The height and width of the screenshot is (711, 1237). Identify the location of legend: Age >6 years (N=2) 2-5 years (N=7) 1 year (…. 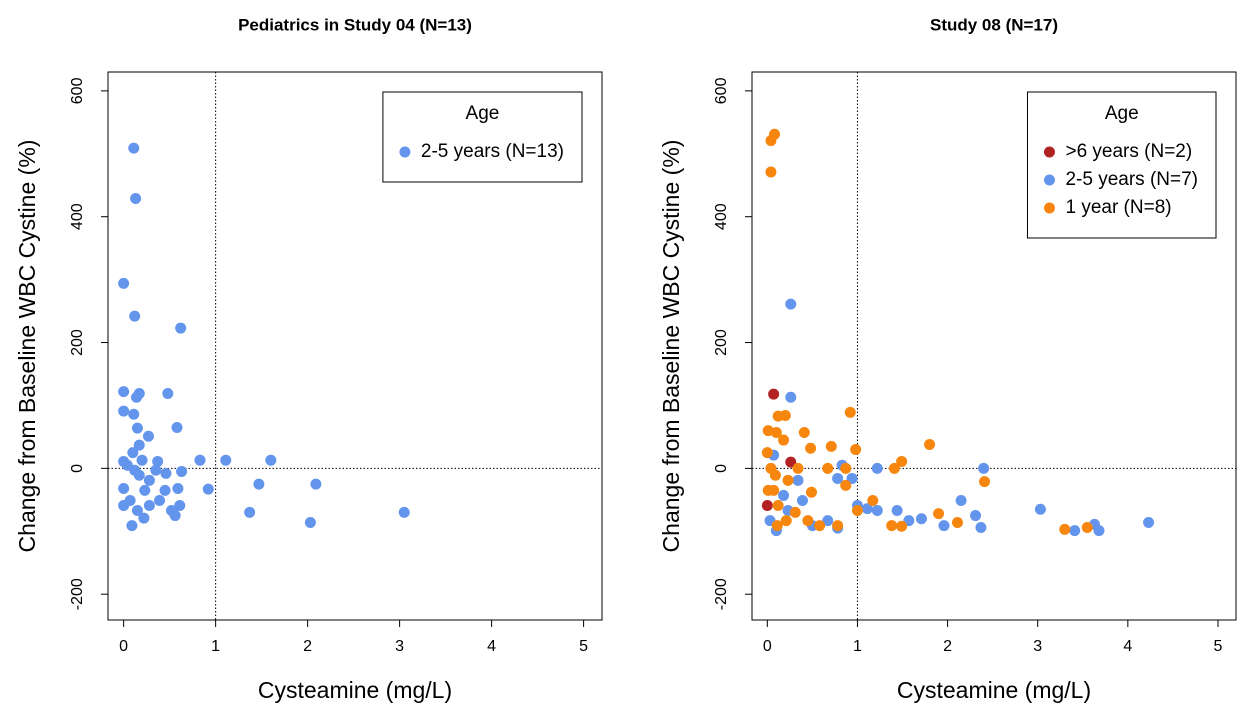
(1121, 165).